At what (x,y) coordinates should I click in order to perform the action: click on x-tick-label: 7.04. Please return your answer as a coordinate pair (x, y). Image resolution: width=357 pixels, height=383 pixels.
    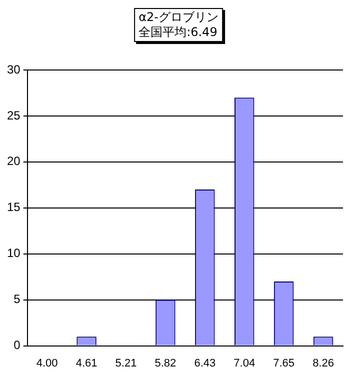
    Looking at the image, I should click on (245, 363).